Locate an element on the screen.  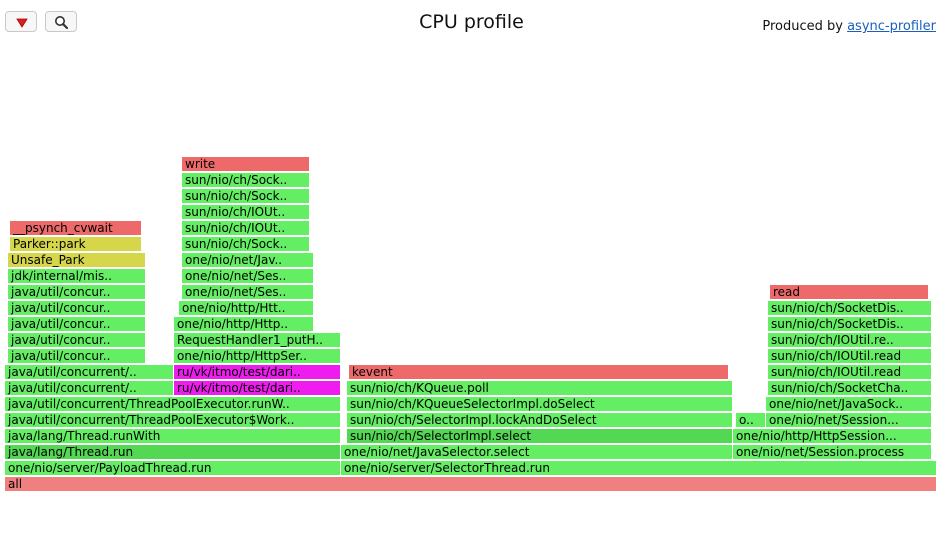
triangle-down-icon is located at coordinates (22, 23).